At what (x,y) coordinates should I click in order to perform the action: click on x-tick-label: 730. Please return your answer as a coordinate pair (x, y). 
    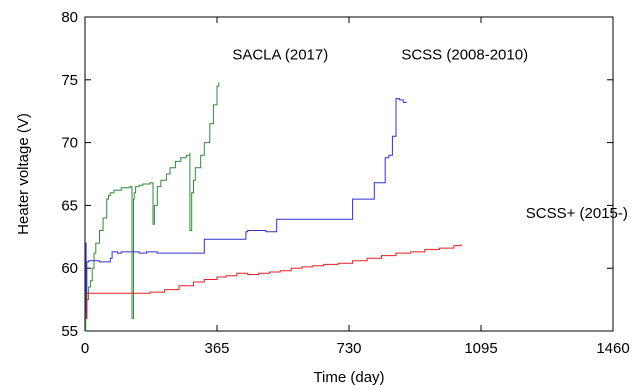
    Looking at the image, I should click on (348, 348).